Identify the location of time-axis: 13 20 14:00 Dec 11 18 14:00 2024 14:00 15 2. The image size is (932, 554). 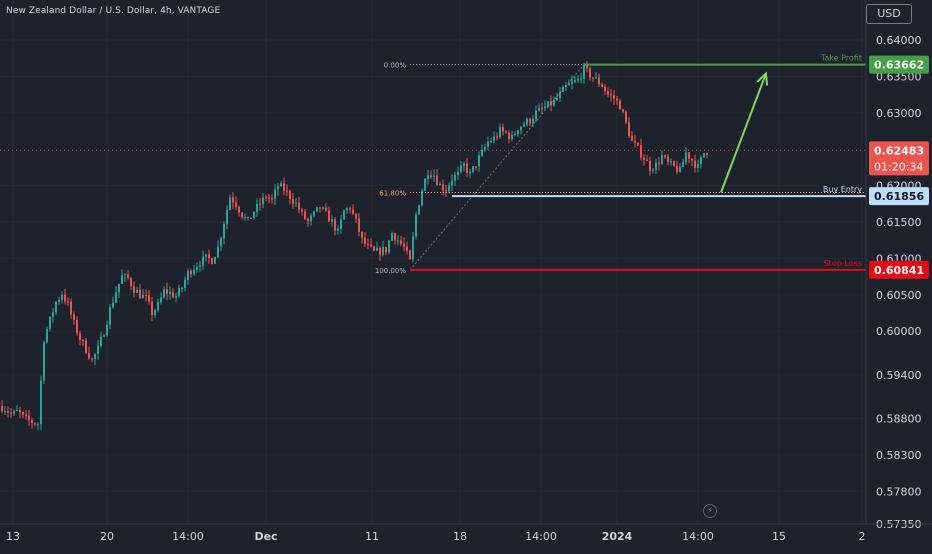
(466, 533).